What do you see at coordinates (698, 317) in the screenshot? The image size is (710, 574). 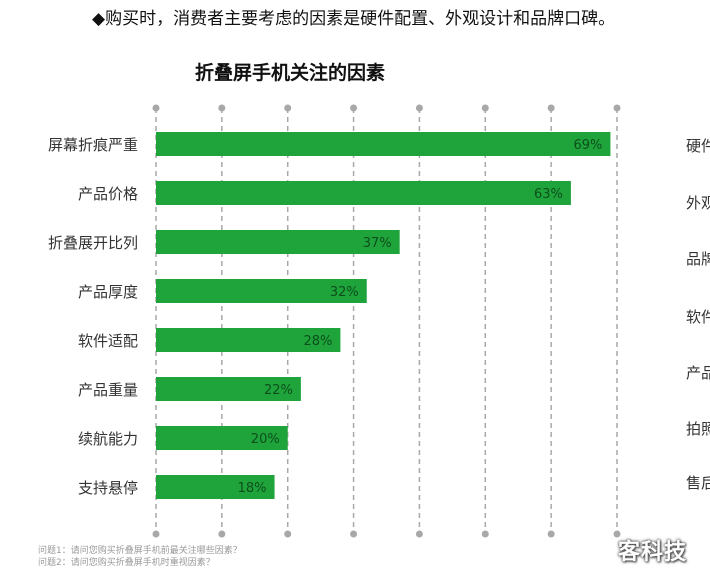 I see `right-label: 软件` at bounding box center [698, 317].